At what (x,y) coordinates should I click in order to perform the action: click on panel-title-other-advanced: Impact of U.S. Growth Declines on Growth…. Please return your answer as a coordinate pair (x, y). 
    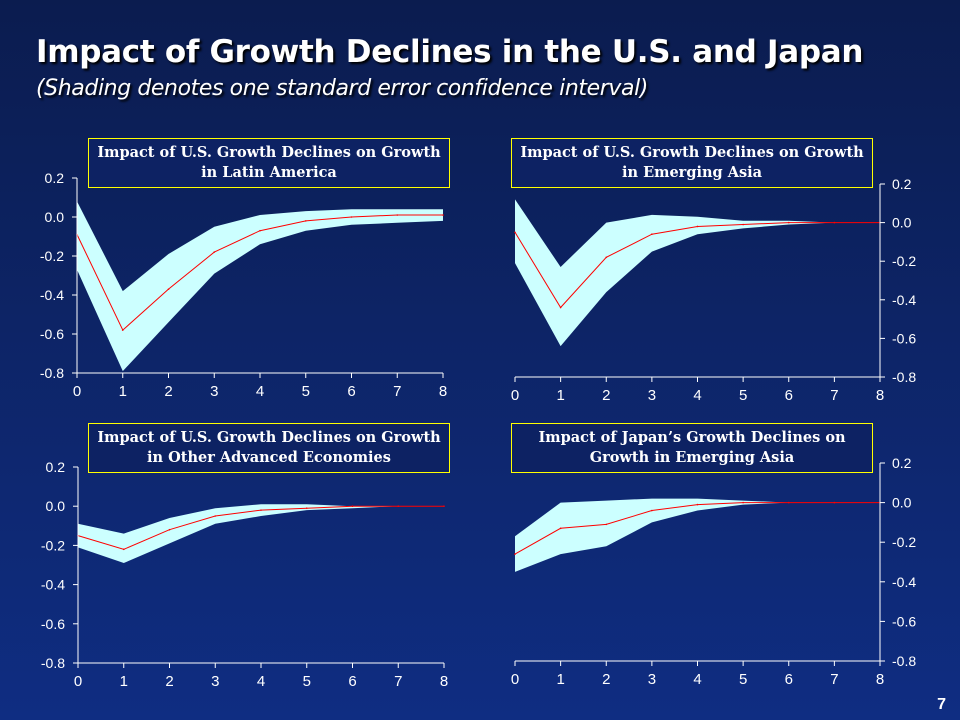
    Looking at the image, I should click on (269, 448).